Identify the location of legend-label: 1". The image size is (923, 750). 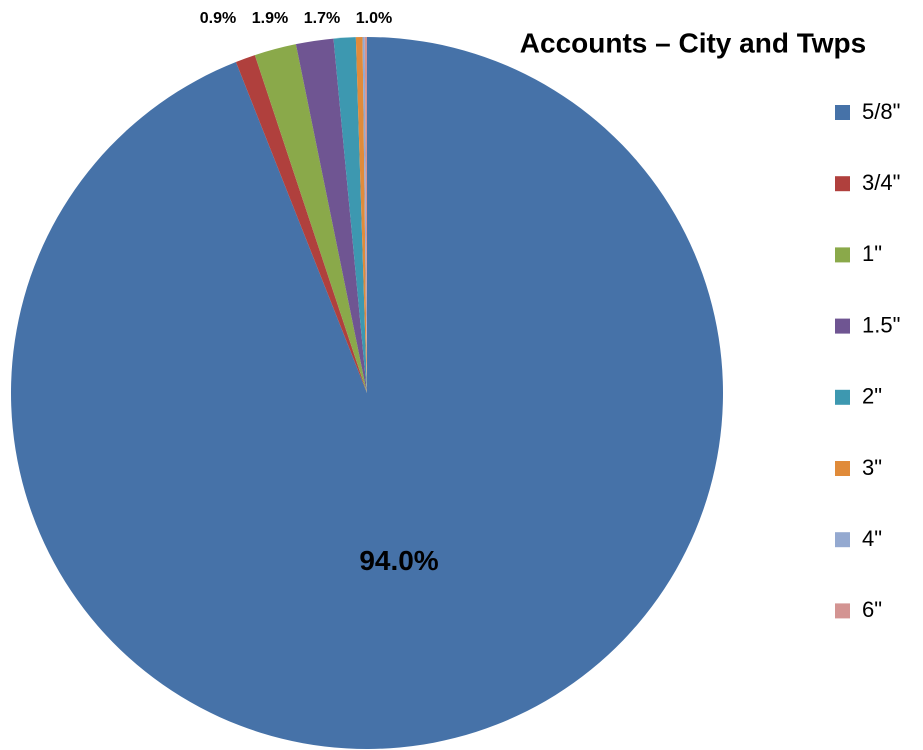
(872, 253).